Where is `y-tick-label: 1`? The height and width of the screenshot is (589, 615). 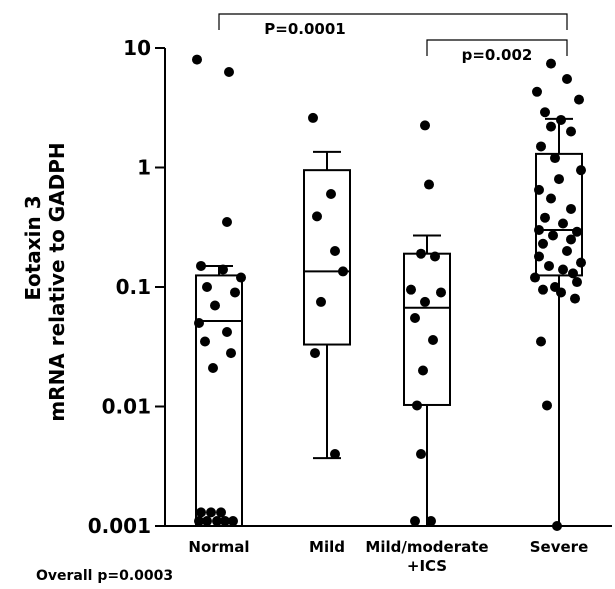
y-tick-label: 1 is located at coordinates (144, 168).